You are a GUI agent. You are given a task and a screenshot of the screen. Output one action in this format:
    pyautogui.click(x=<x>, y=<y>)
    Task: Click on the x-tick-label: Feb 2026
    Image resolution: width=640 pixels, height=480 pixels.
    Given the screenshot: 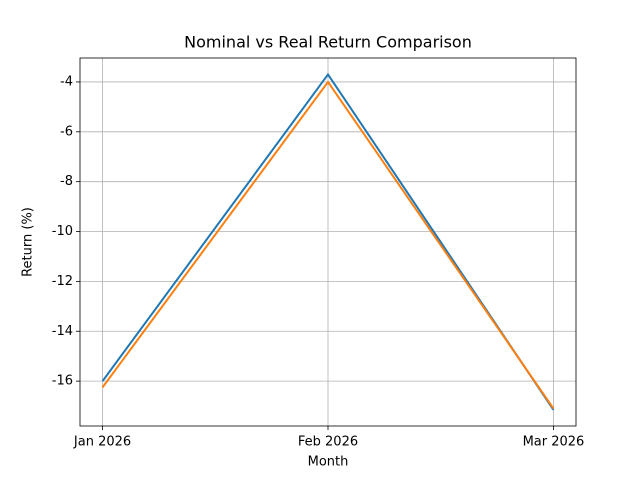 What is the action you would take?
    pyautogui.click(x=328, y=442)
    